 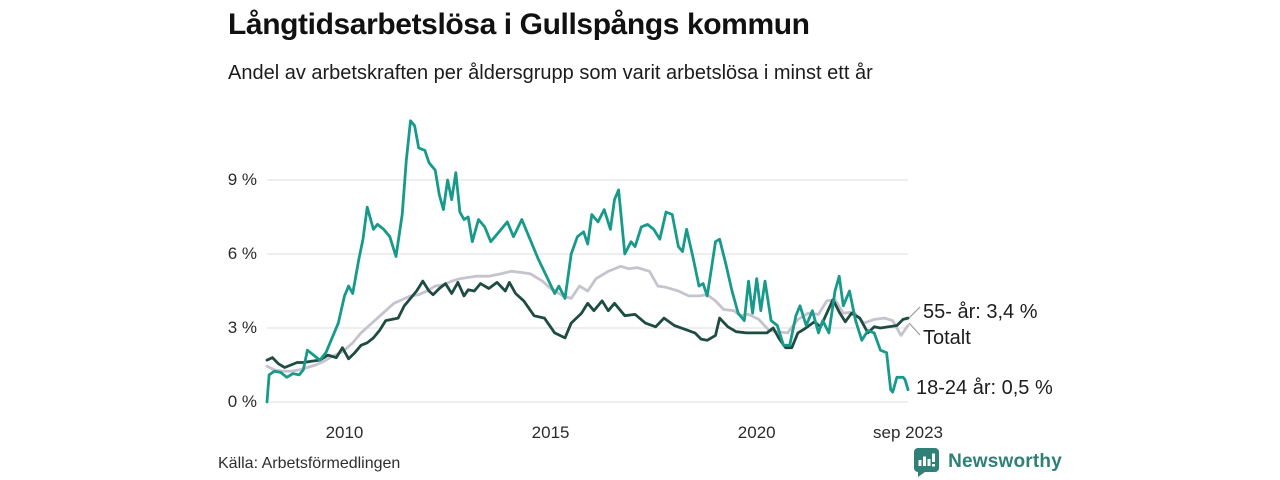 I want to click on x-tick-label: 2010, so click(x=344, y=432).